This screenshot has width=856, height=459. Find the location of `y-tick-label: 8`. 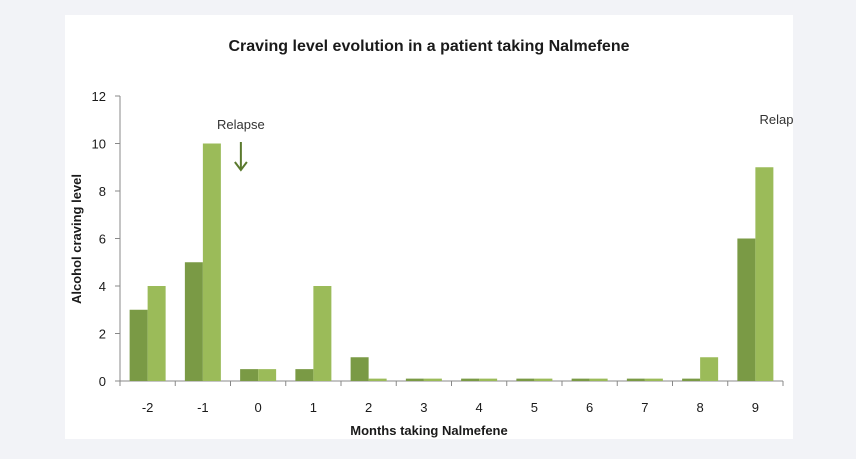

y-tick-label: 8 is located at coordinates (102, 191).